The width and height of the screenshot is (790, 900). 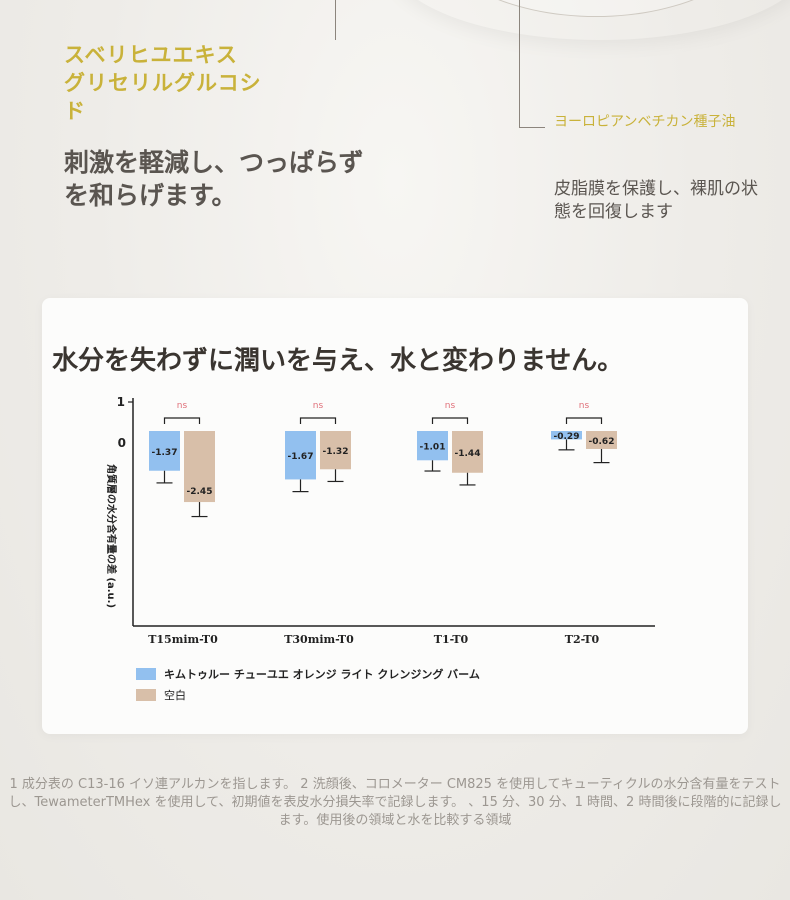 I want to click on data-label: -1.44, so click(x=468, y=454).